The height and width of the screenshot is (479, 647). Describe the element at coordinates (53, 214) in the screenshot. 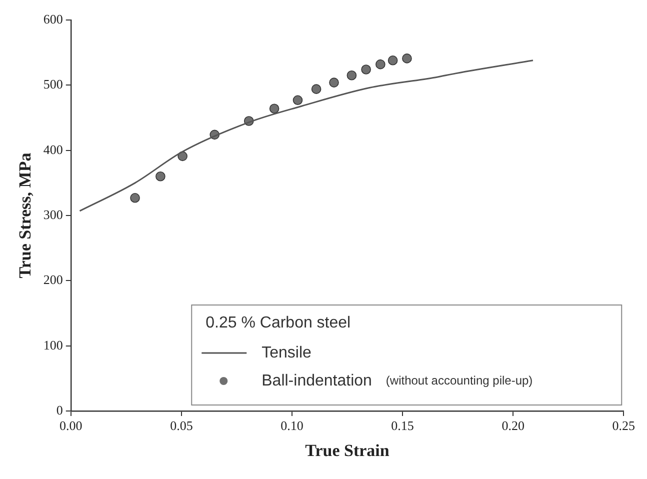

I see `y-tick-label: 300` at that location.